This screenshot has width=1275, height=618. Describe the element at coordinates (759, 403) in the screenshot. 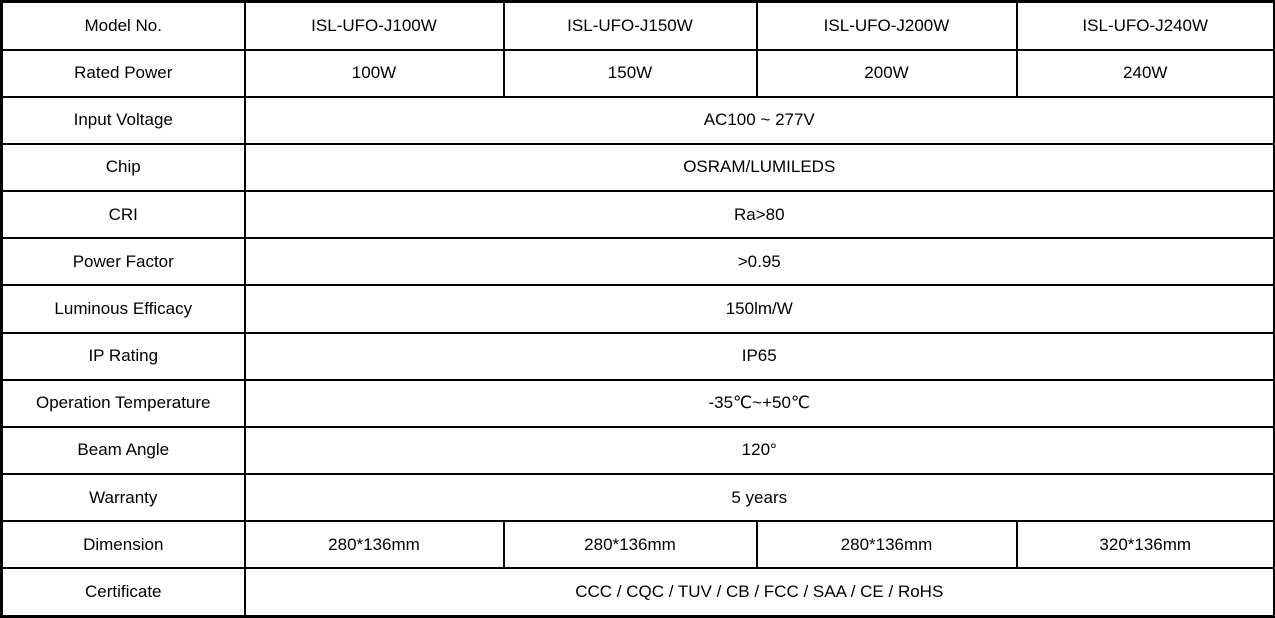

I see `row-span-value-cell: -35℃~+50℃` at that location.